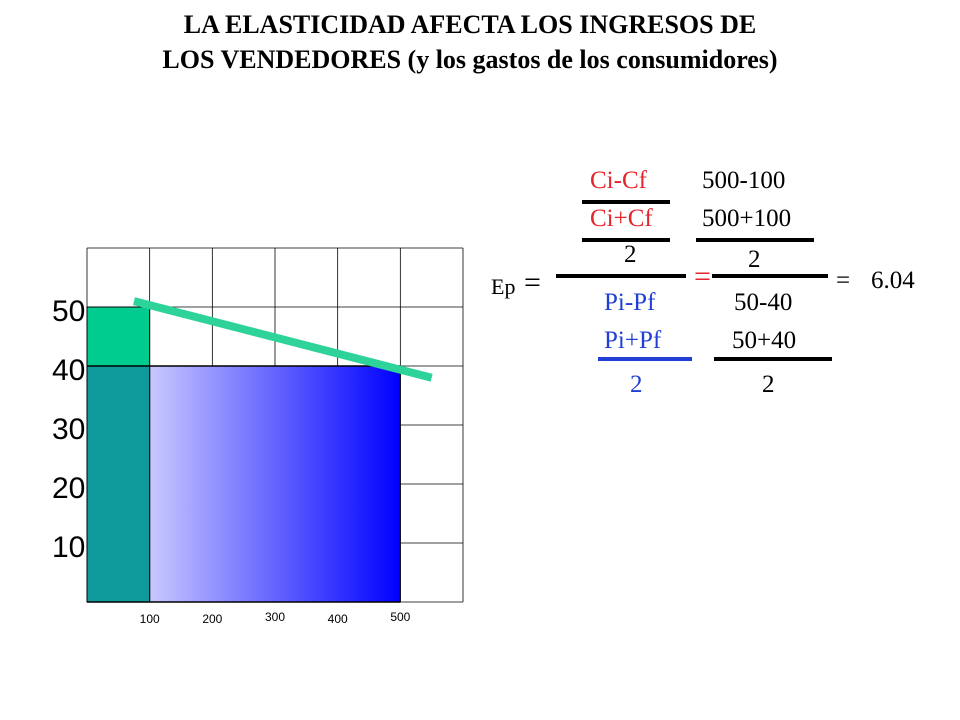 The width and height of the screenshot is (960, 720). I want to click on revenue-areas, so click(243, 454).